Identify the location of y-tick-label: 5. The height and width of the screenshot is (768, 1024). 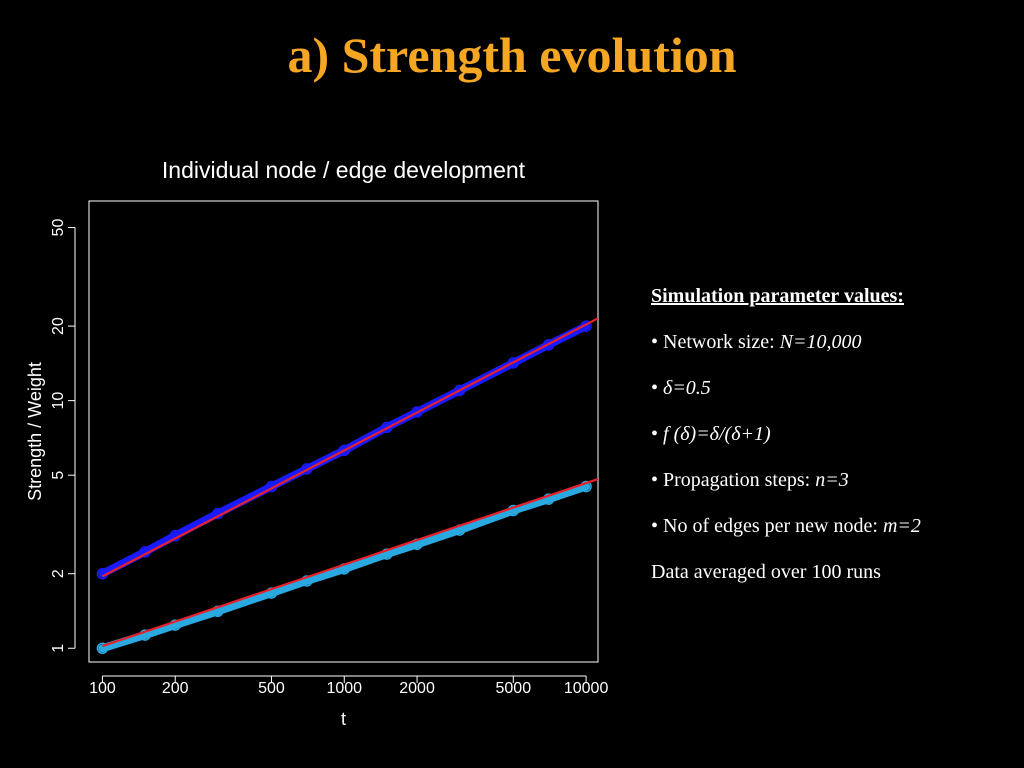
(58, 475).